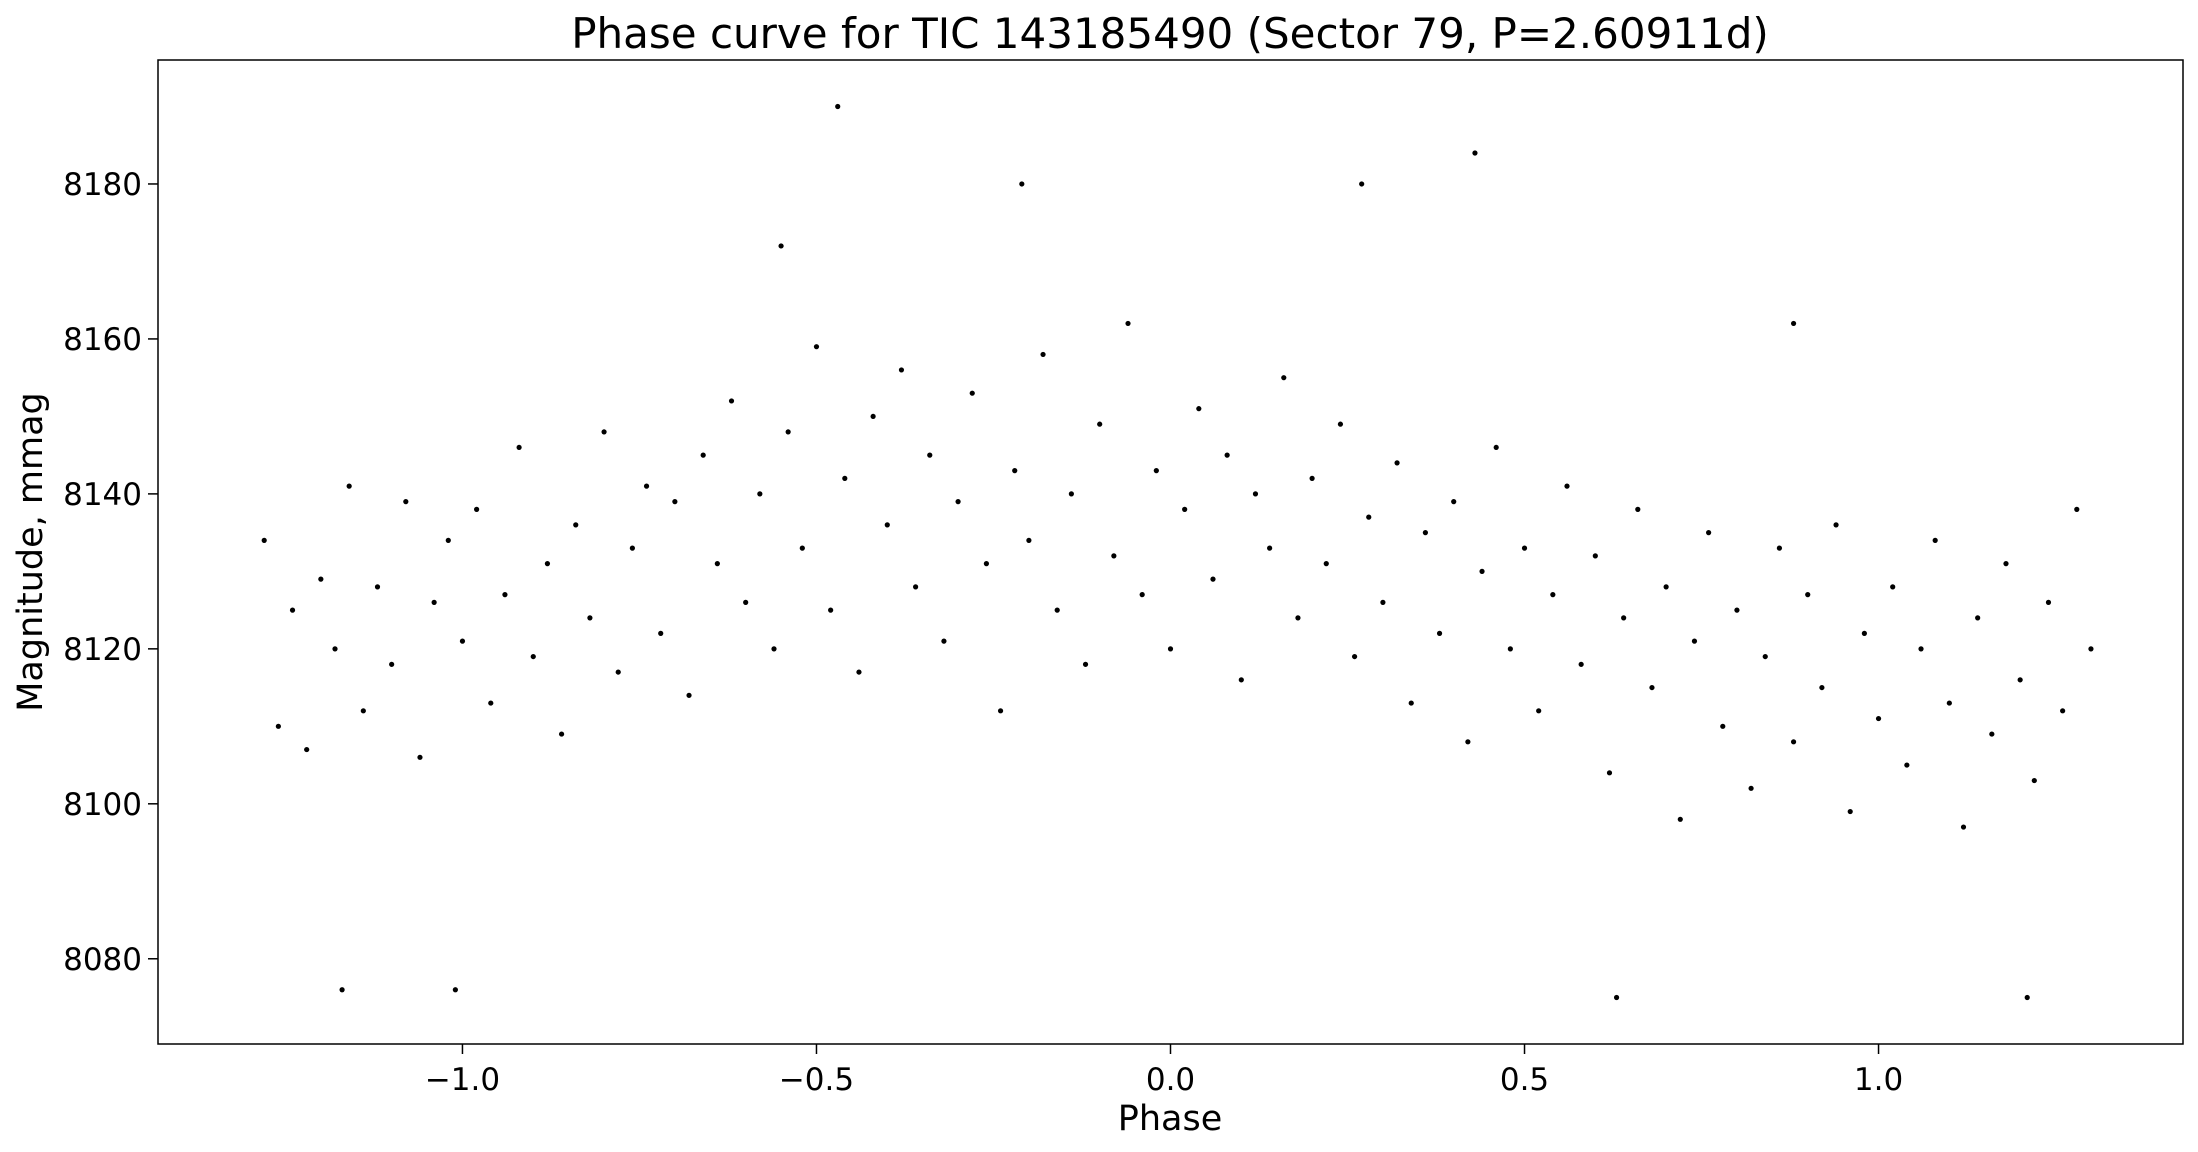  What do you see at coordinates (102, 495) in the screenshot?
I see `y-tick-label: 8140` at bounding box center [102, 495].